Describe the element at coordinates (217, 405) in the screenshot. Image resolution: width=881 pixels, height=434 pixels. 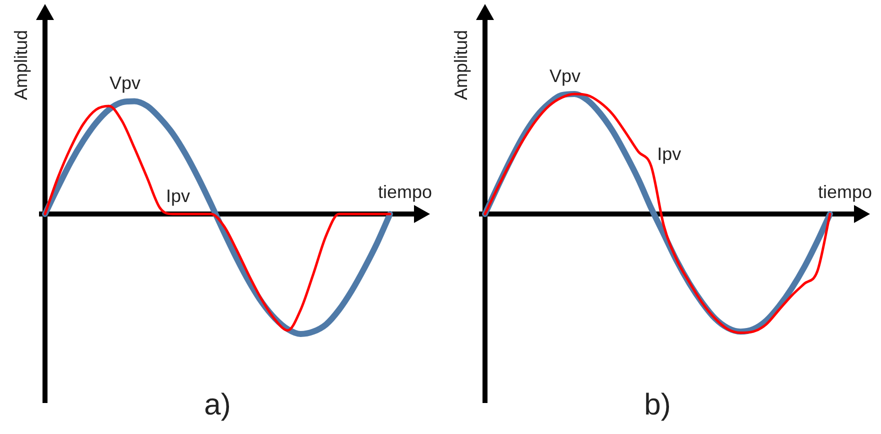
I see `text: a)` at that location.